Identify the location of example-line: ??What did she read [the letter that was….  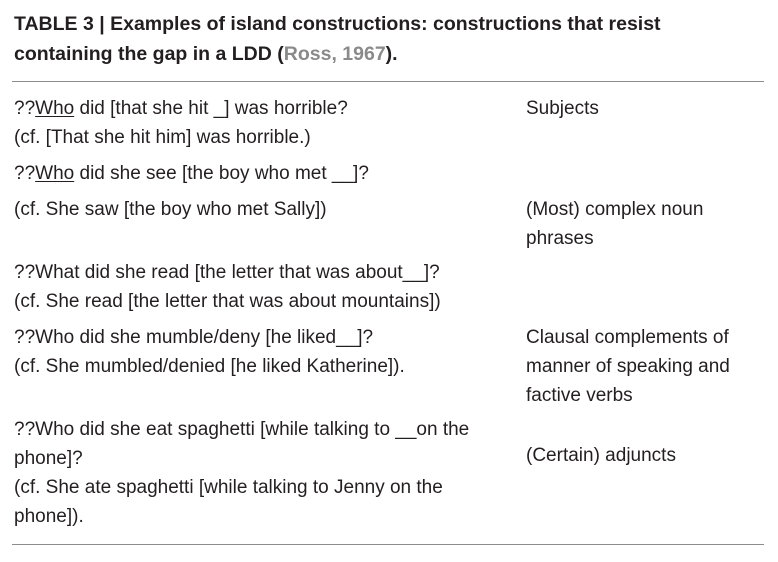
(227, 272).